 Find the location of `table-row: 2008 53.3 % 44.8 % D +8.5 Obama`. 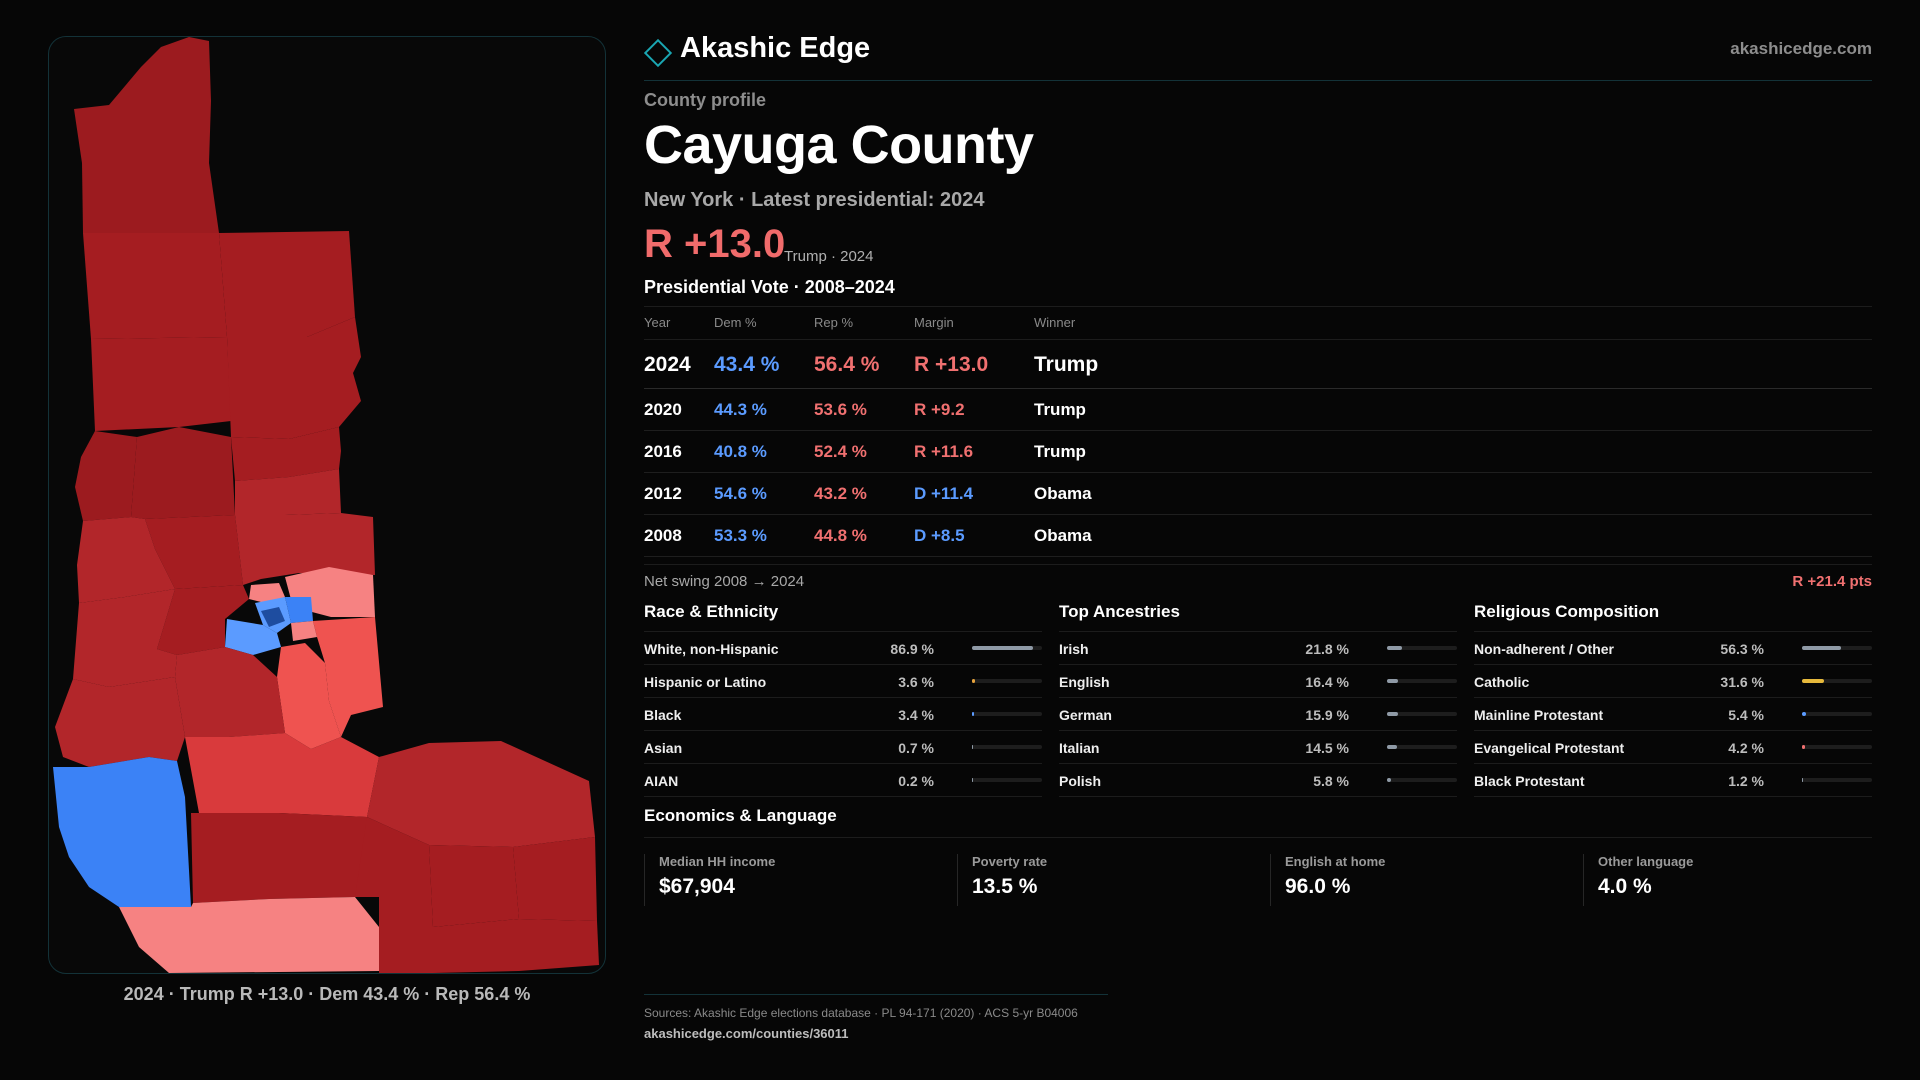

table-row: 2008 53.3 % 44.8 % D +8.5 Obama is located at coordinates (1258, 536).